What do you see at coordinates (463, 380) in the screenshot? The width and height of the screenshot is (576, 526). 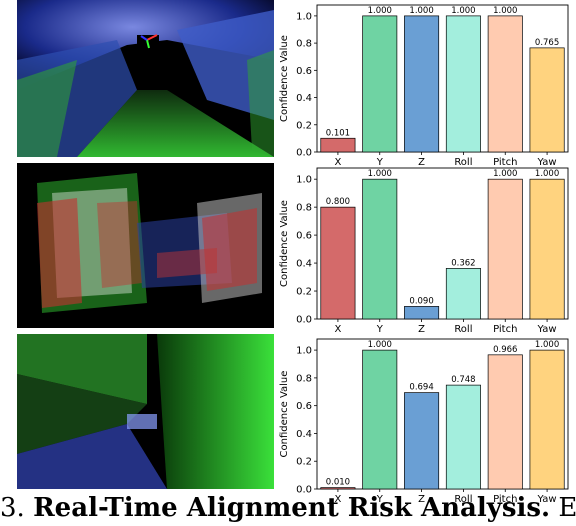 I see `bar-value-label: 0.748` at bounding box center [463, 380].